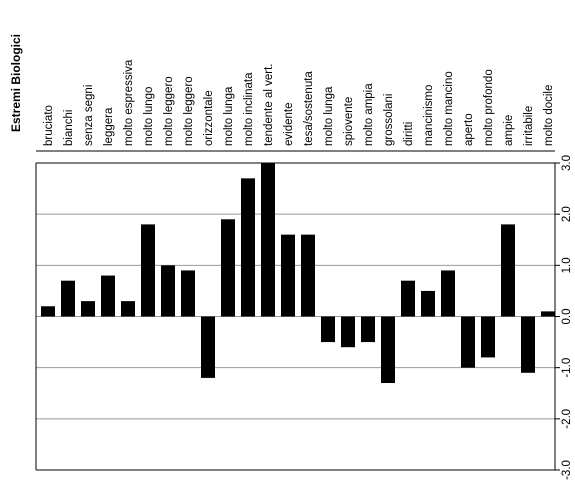 This screenshot has height=484, width=575. I want to click on category-label: evidente, so click(289, 124).